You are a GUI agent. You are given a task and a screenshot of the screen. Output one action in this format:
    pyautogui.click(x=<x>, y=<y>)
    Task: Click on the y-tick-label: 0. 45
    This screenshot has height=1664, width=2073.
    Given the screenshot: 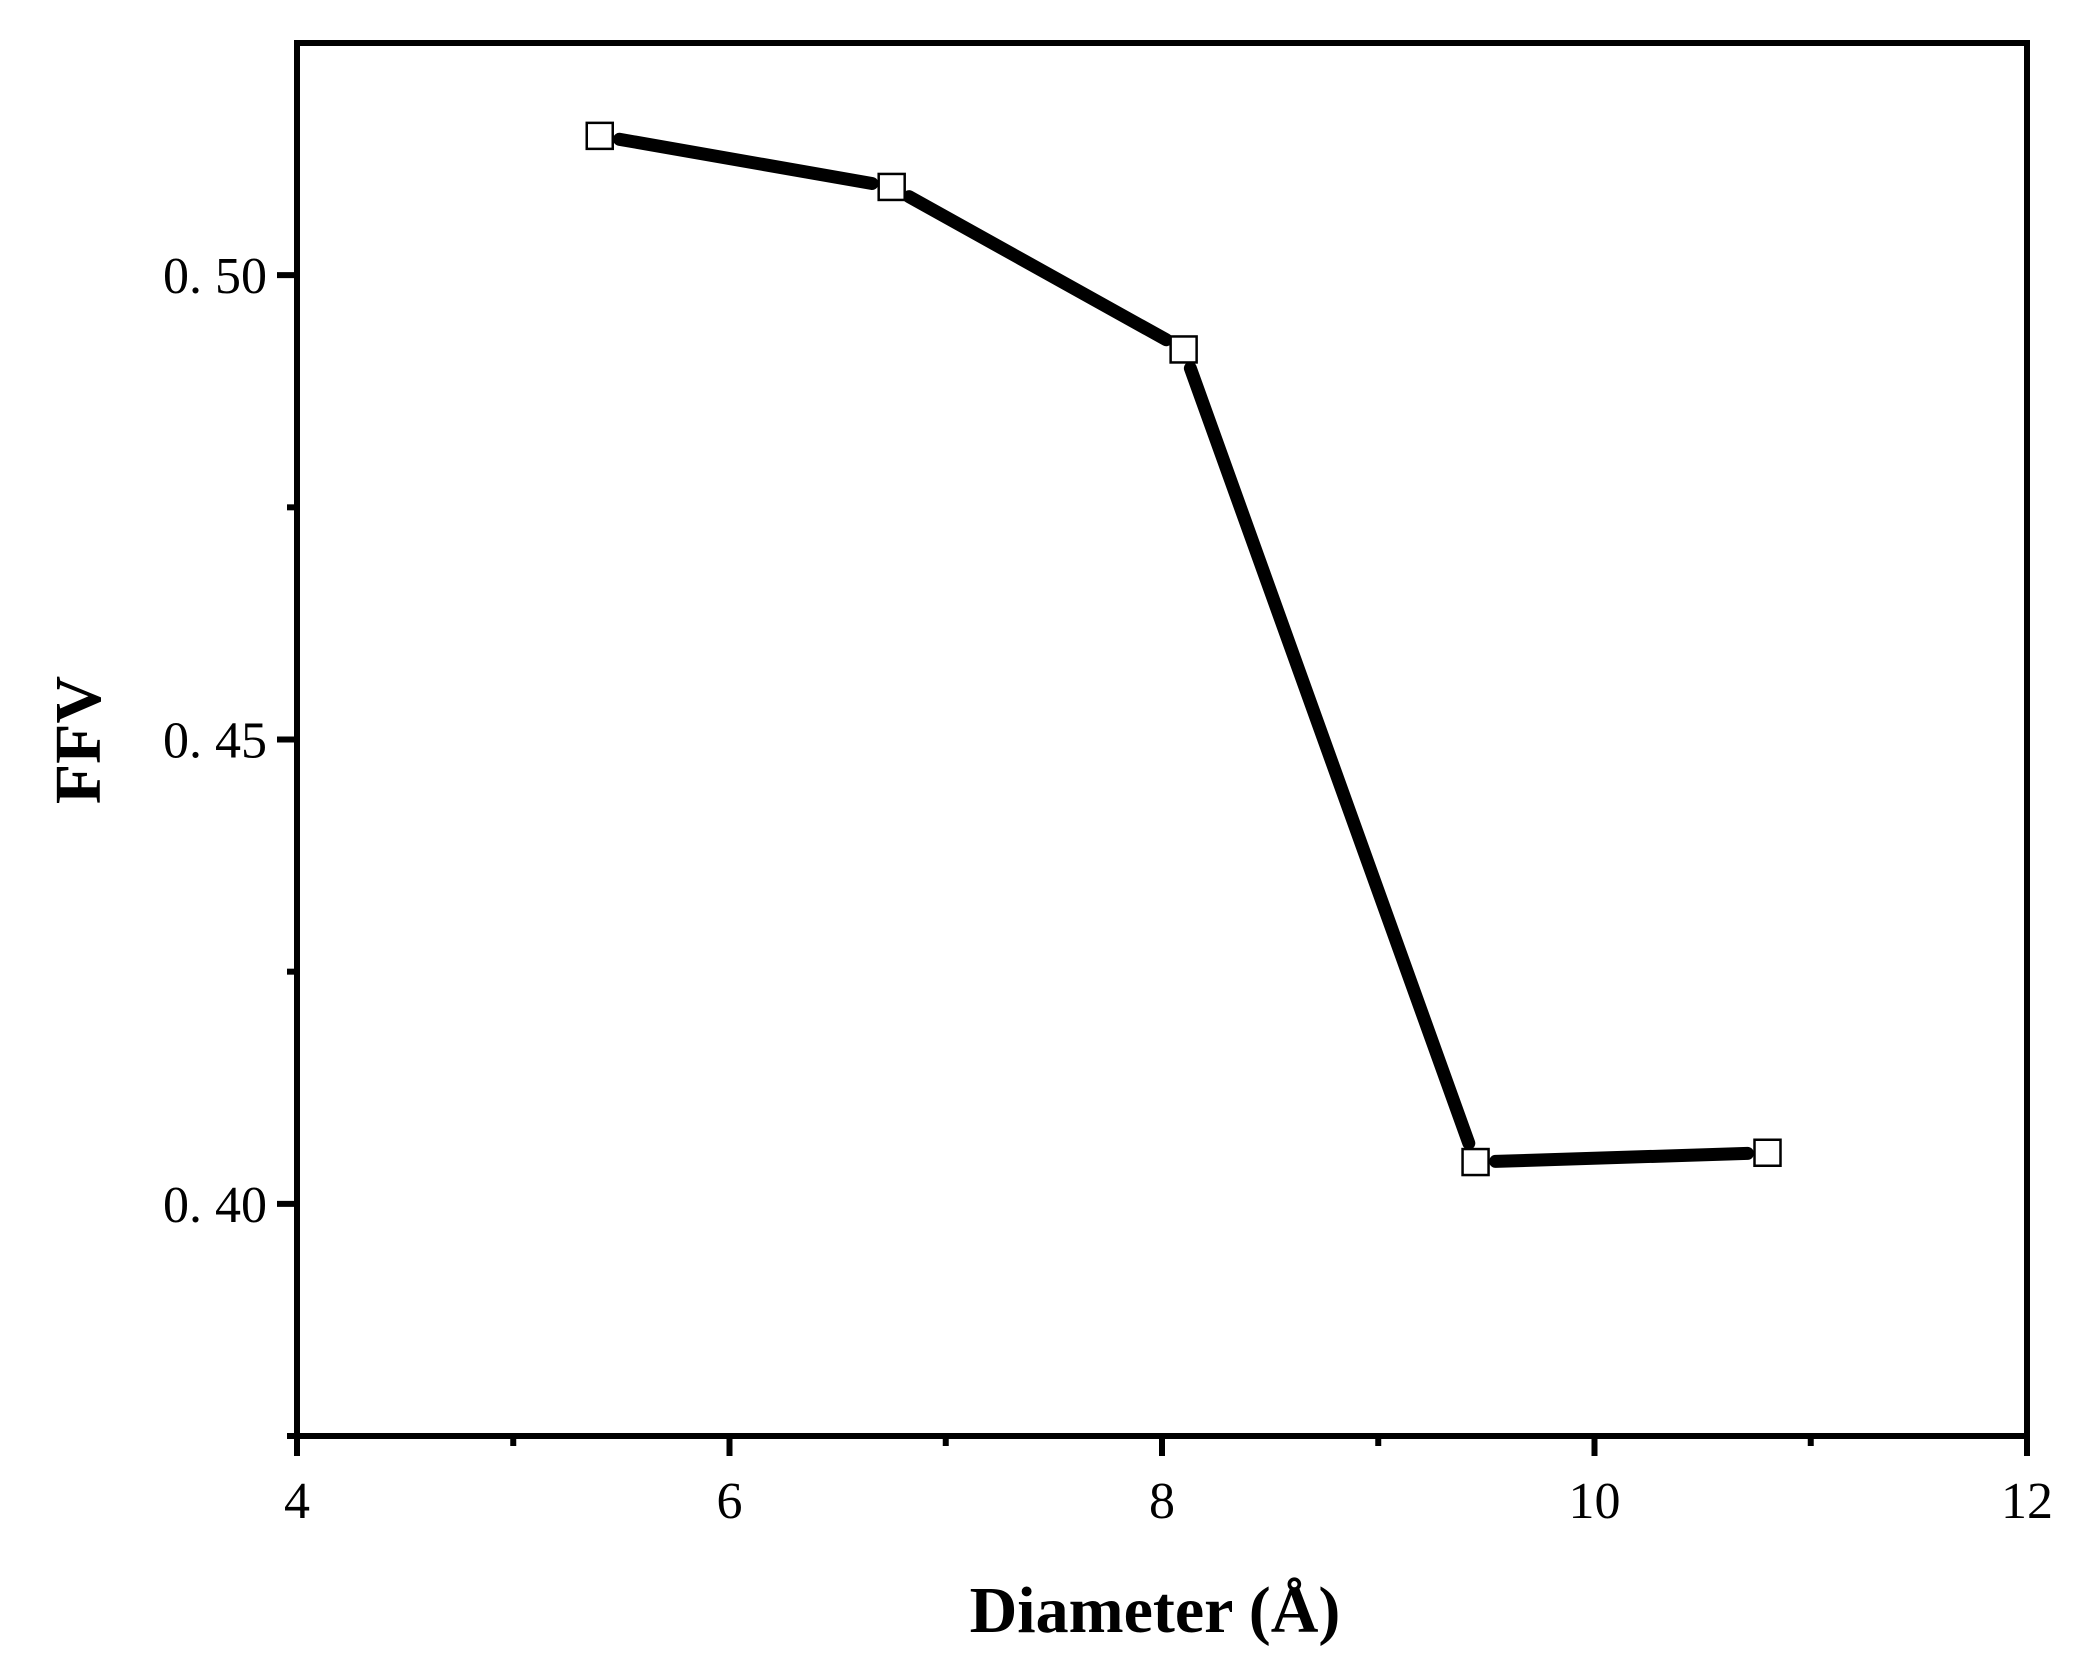 What is the action you would take?
    pyautogui.click(x=215, y=741)
    